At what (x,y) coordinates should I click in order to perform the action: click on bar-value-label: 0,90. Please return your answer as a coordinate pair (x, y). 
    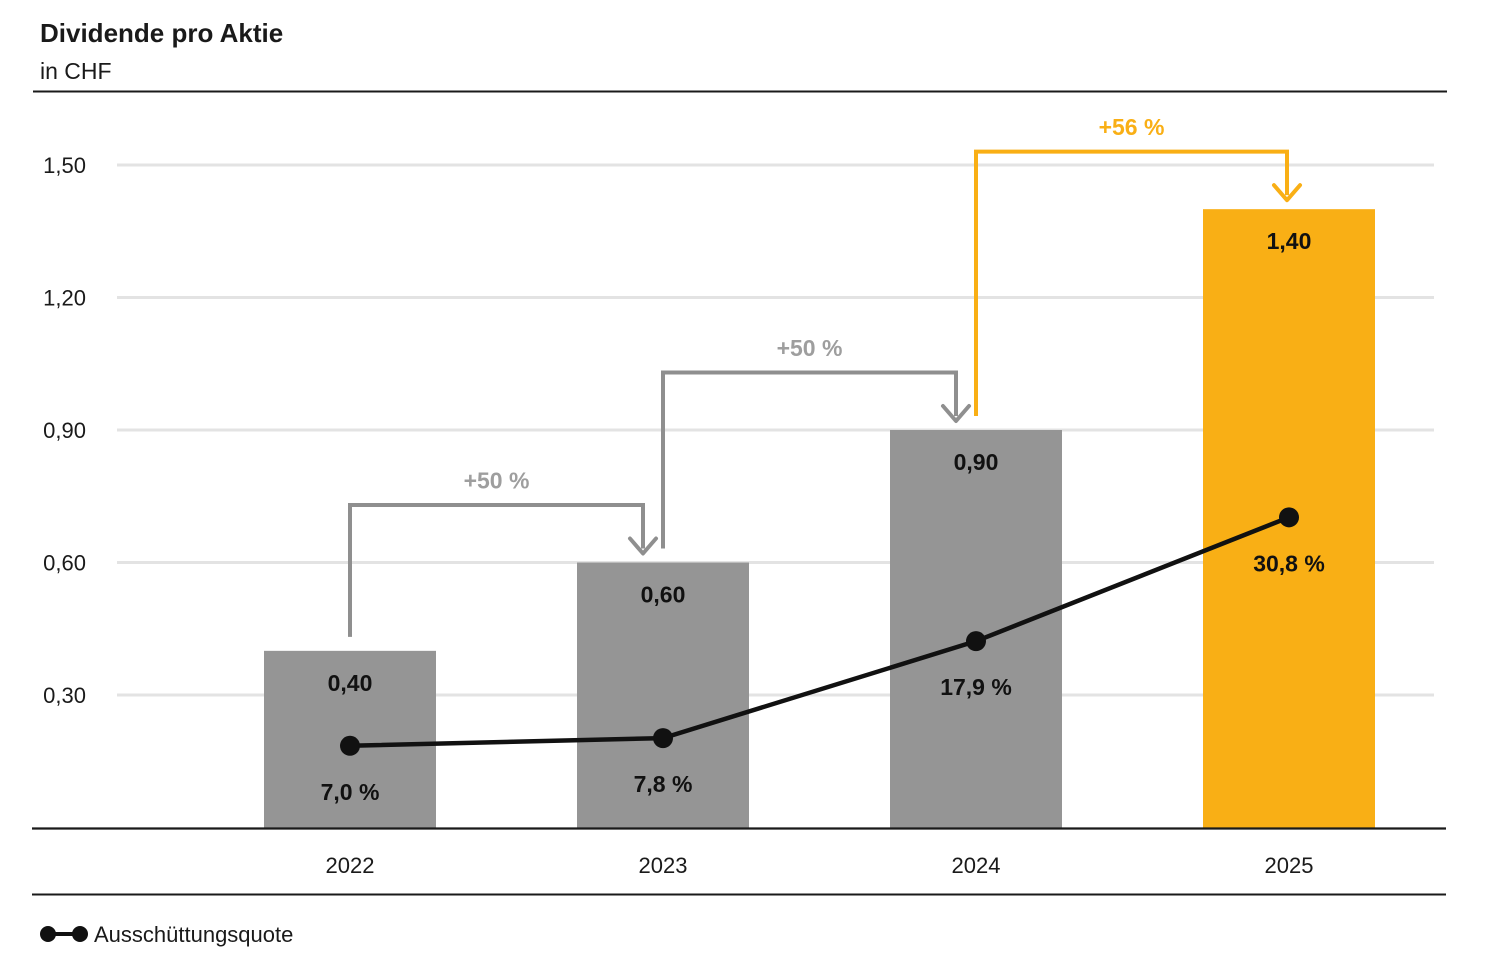
    Looking at the image, I should click on (976, 462).